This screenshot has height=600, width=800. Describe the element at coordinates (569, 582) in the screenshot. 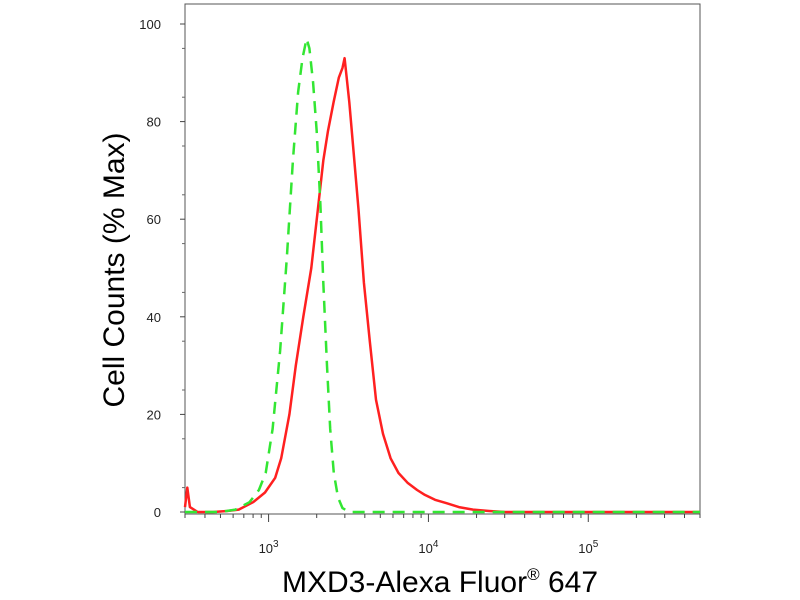

I see `x-axis-title-suffix: 647` at that location.